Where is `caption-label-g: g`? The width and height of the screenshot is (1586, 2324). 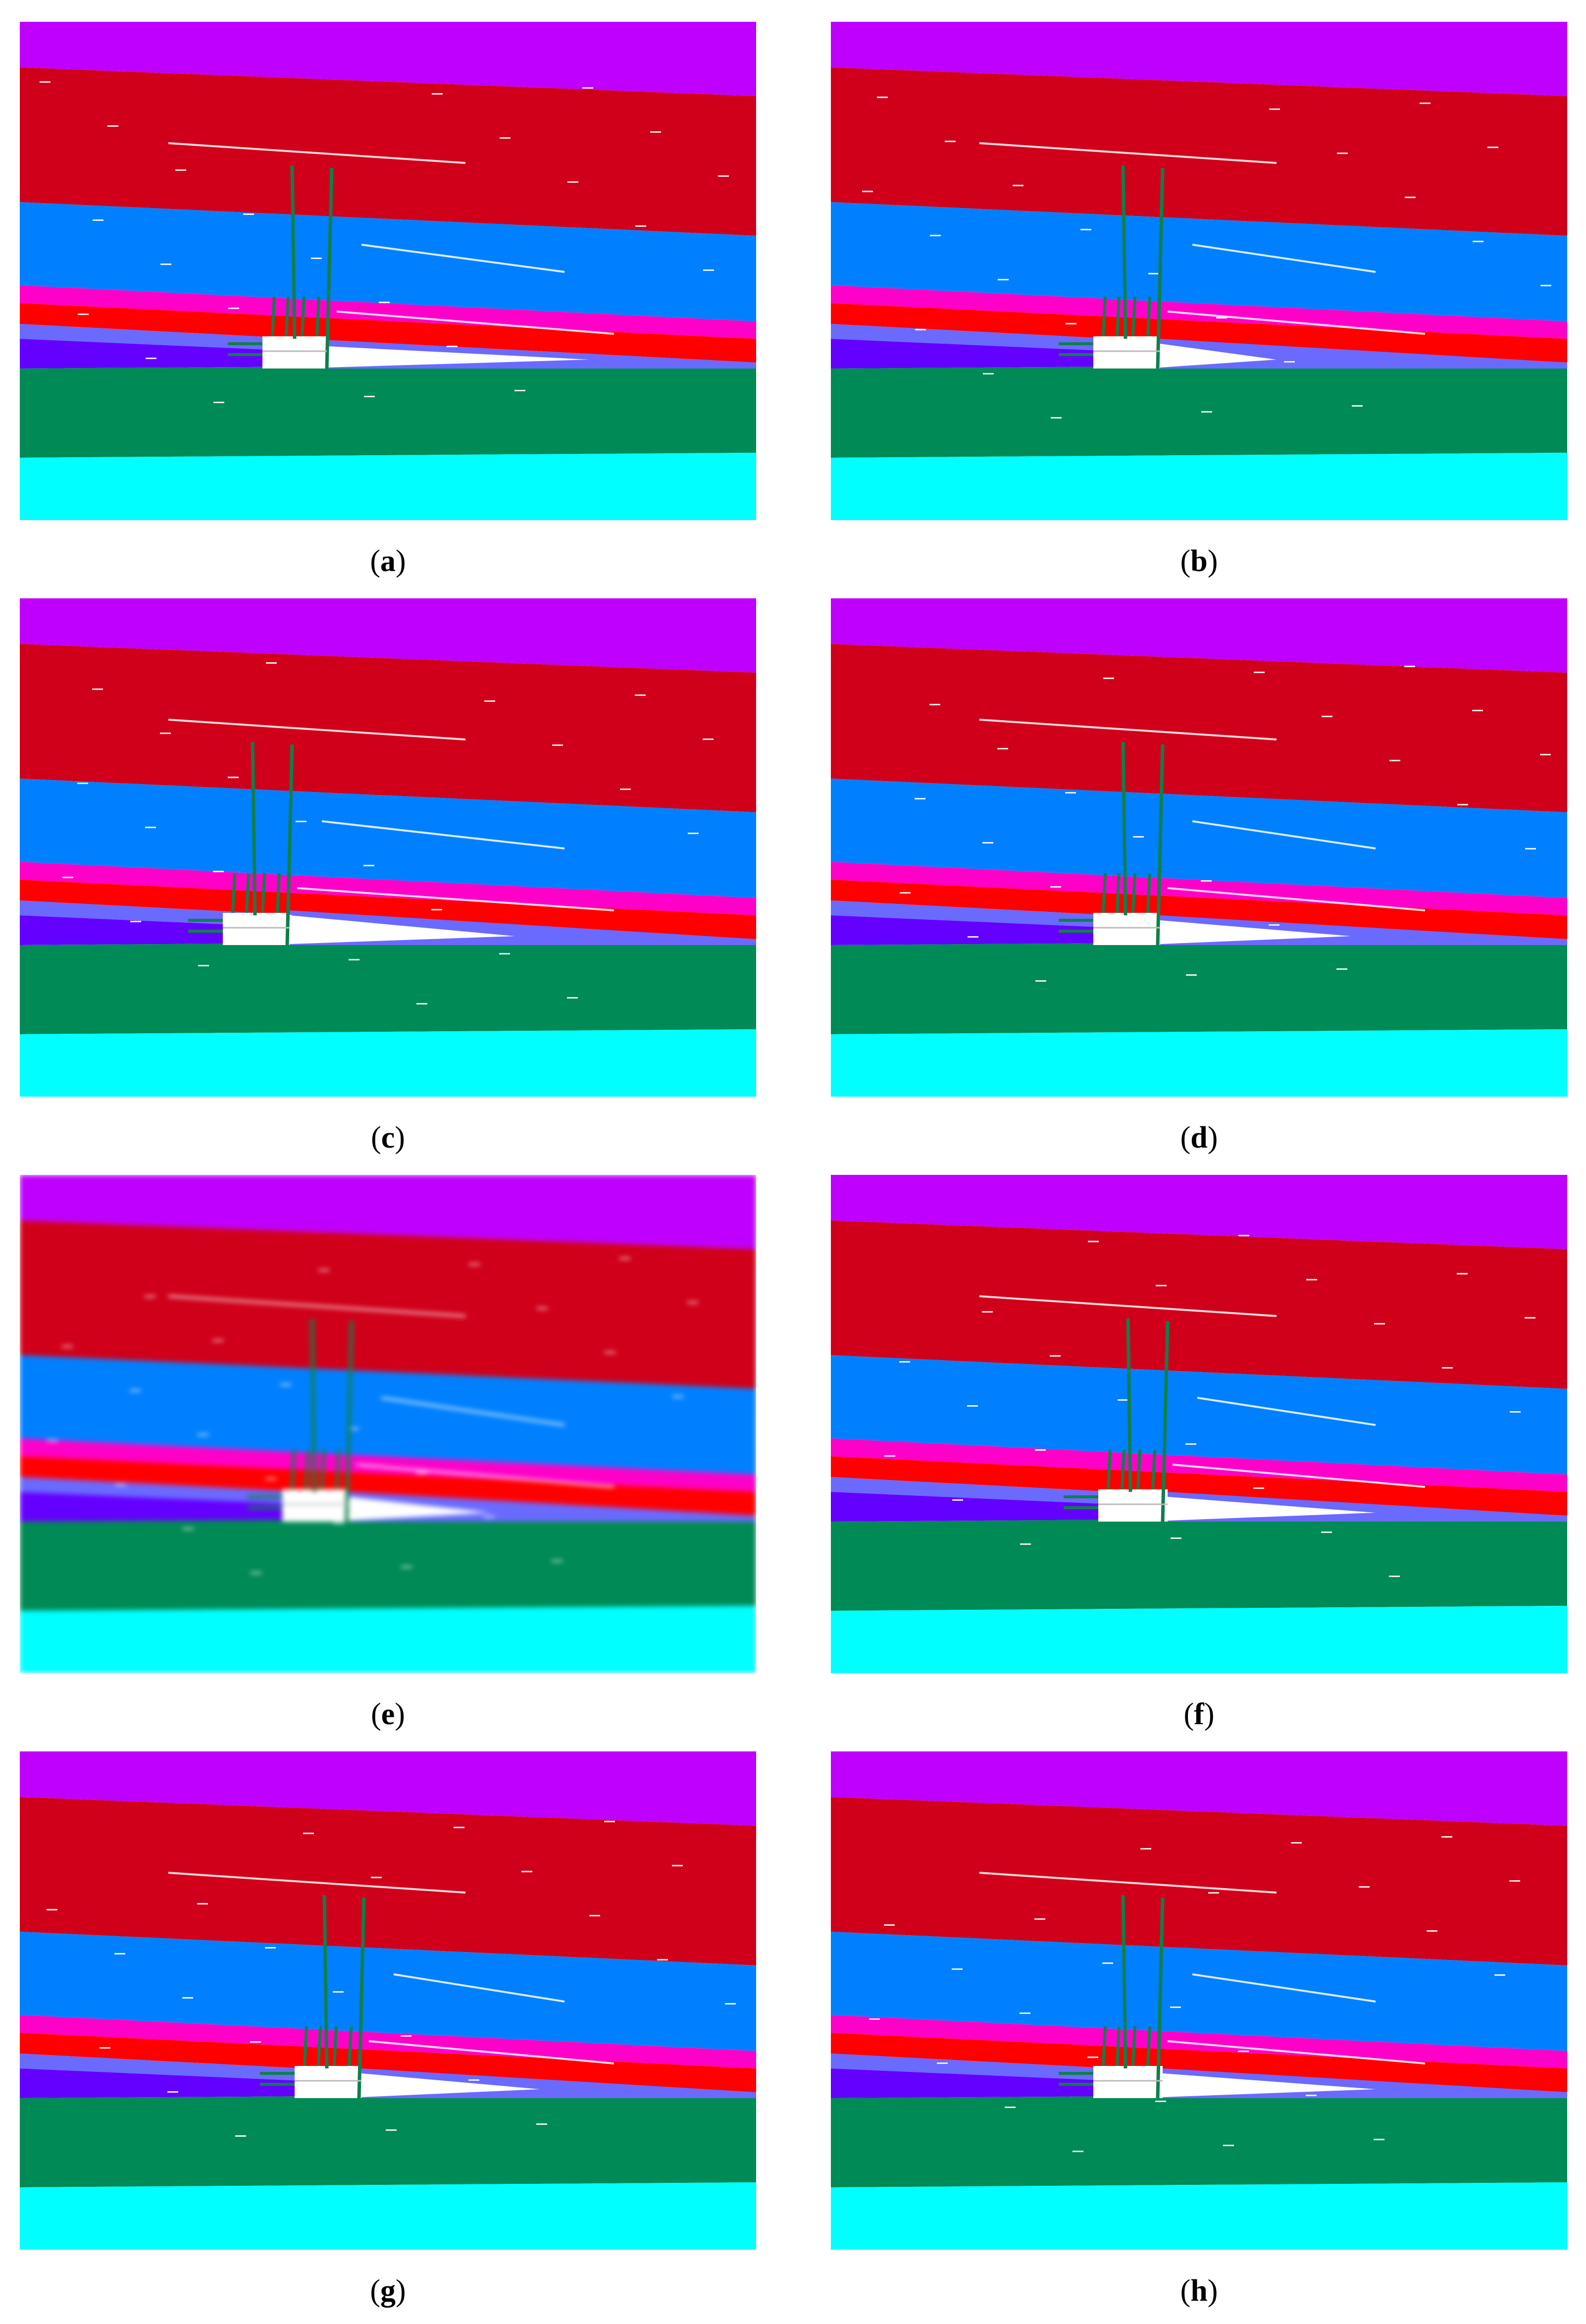
caption-label-g: g is located at coordinates (388, 2291).